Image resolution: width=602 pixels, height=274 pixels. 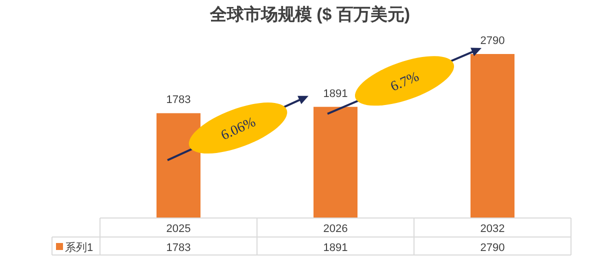 What do you see at coordinates (335, 229) in the screenshot?
I see `x-tick-label: 2026` at bounding box center [335, 229].